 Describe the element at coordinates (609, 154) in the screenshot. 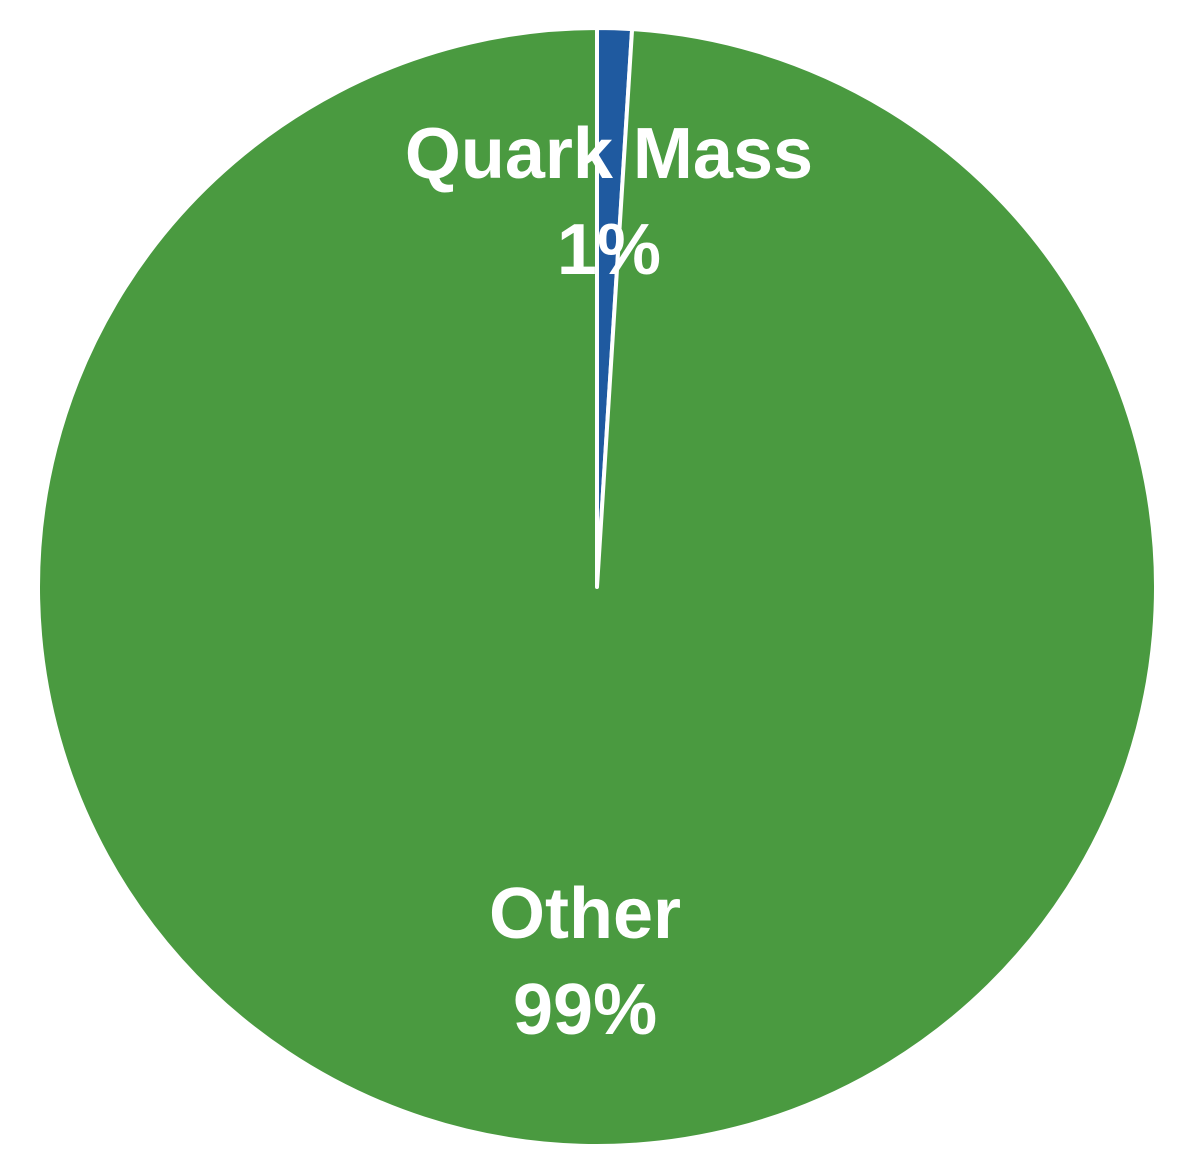

I see `slice-label: Quark Mass` at that location.